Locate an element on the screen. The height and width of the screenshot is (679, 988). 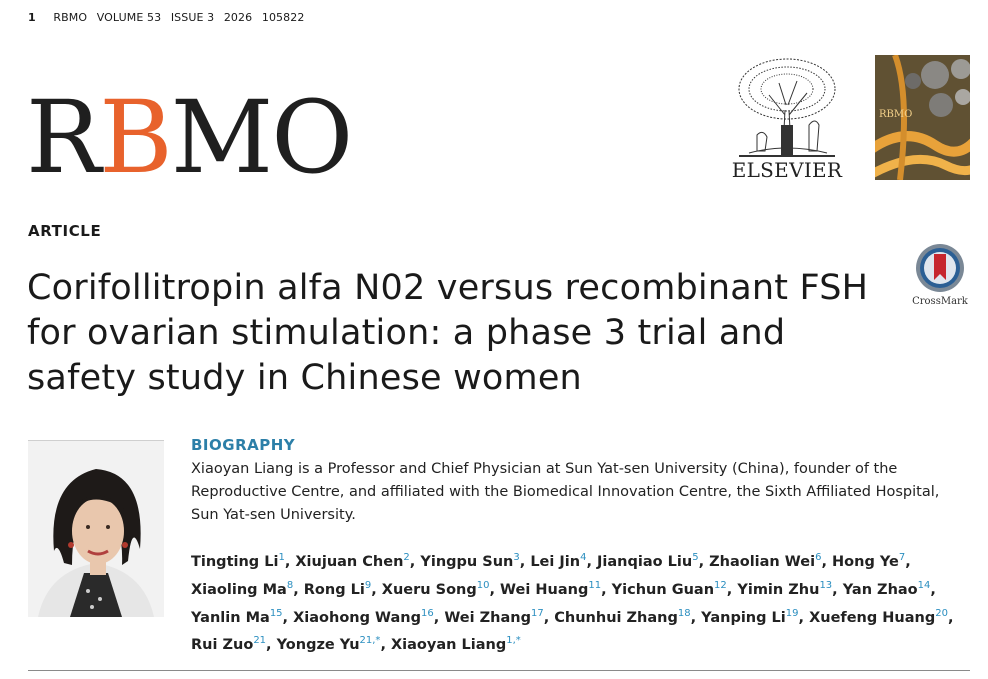
author-name: Hong Ye is located at coordinates (865, 561).